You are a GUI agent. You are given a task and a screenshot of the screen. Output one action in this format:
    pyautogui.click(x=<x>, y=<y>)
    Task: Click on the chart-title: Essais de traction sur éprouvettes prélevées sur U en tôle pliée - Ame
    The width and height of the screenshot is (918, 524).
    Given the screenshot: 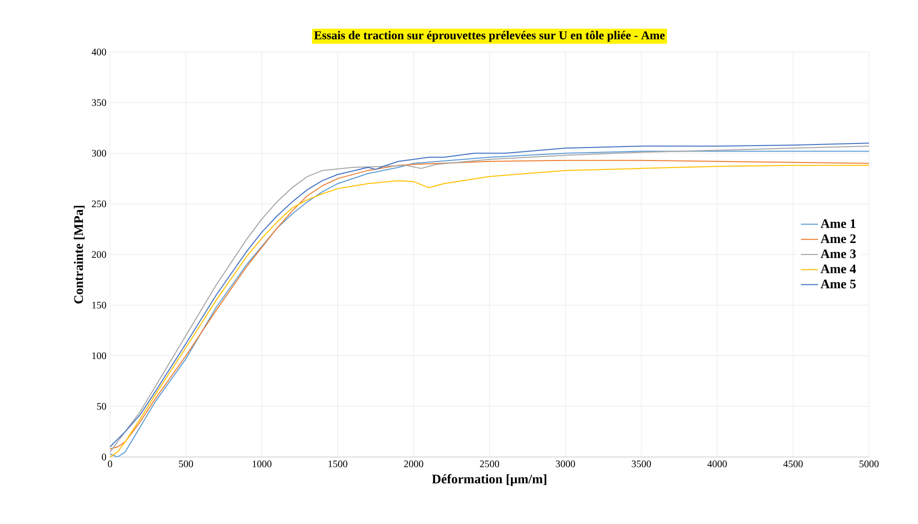 What is the action you would take?
    pyautogui.click(x=489, y=36)
    